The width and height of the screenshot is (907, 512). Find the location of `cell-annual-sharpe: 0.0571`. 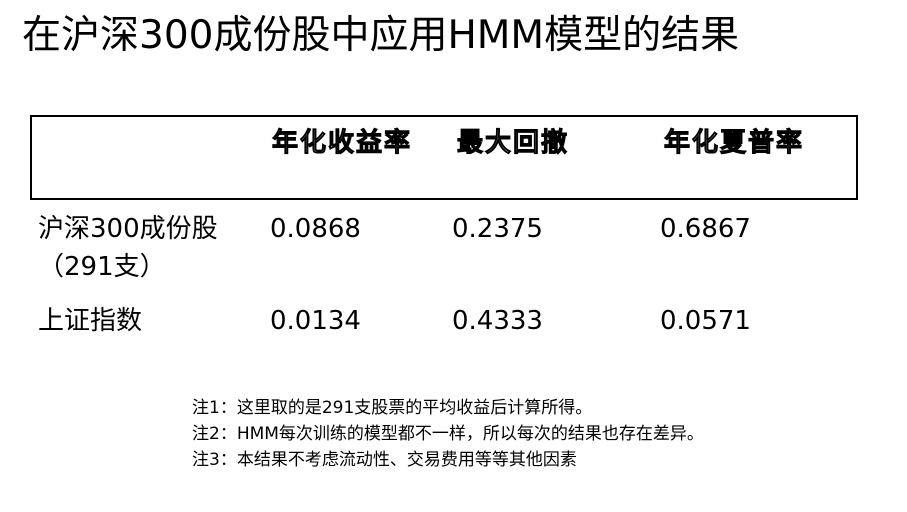

cell-annual-sharpe: 0.0571 is located at coordinates (705, 321).